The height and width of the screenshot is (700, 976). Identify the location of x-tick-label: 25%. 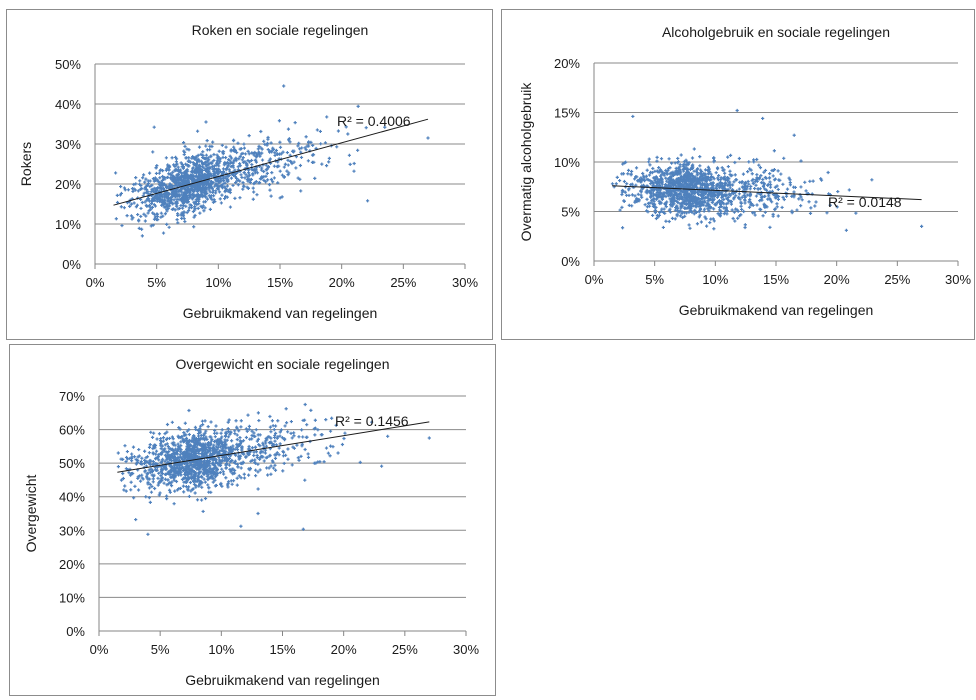
(405, 649).